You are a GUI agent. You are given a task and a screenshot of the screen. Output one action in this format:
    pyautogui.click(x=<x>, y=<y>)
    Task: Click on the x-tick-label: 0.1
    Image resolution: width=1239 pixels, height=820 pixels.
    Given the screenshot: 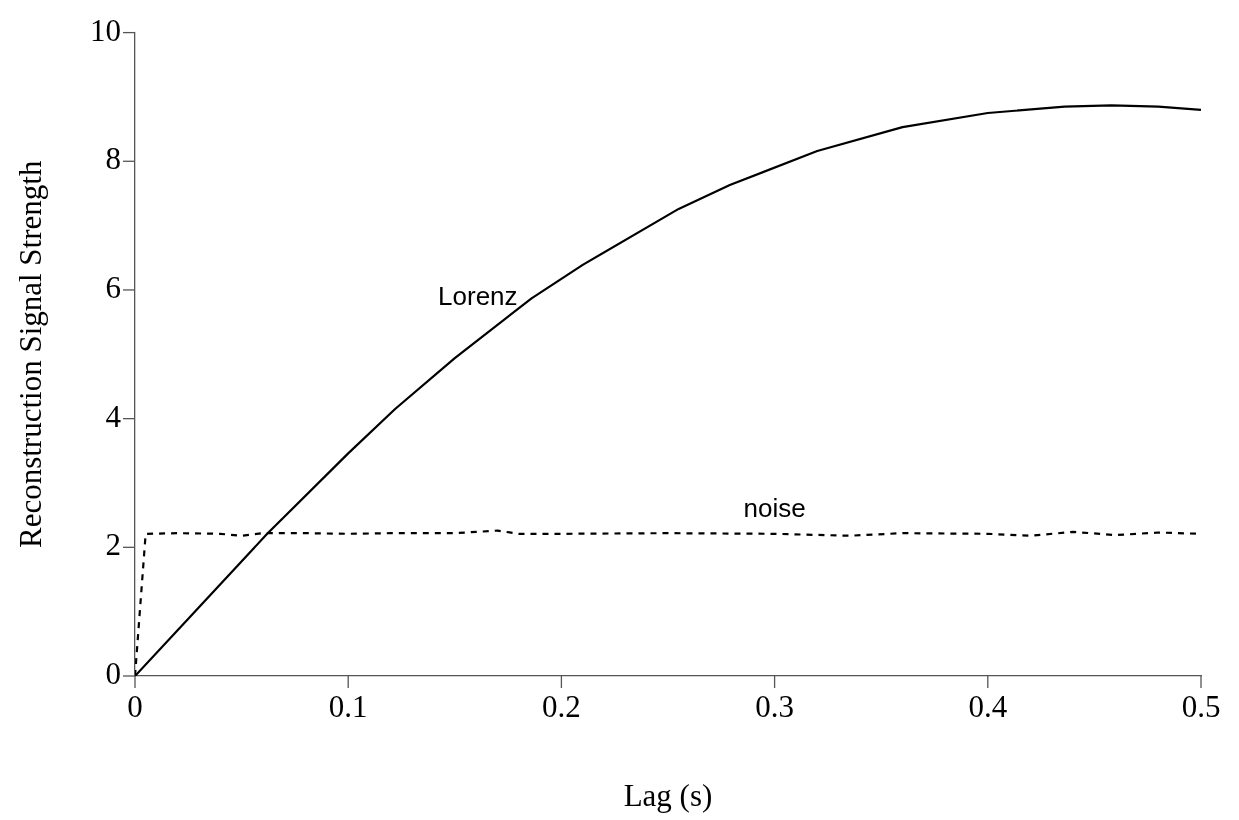 What is the action you would take?
    pyautogui.click(x=348, y=706)
    